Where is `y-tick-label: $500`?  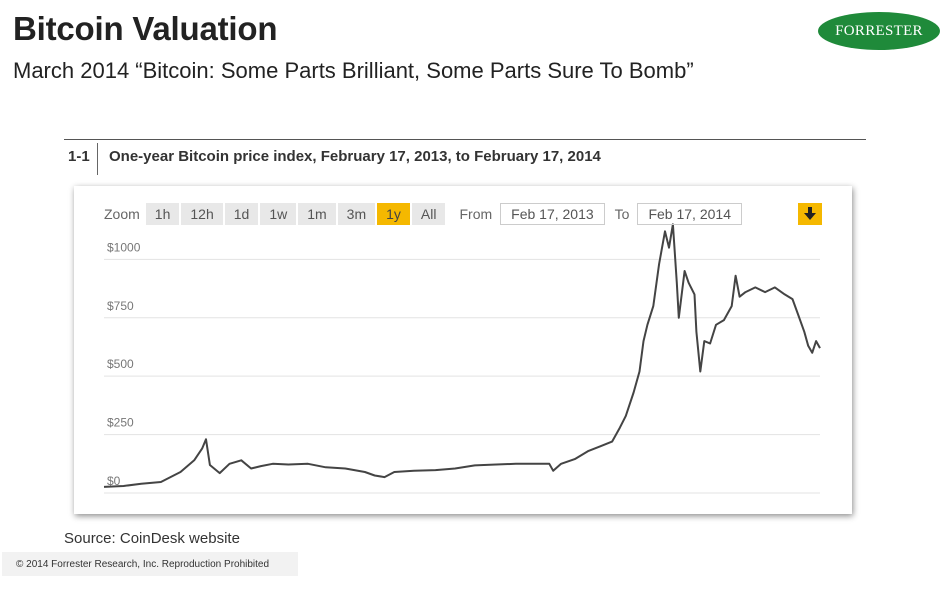 y-tick-label: $500 is located at coordinates (120, 364).